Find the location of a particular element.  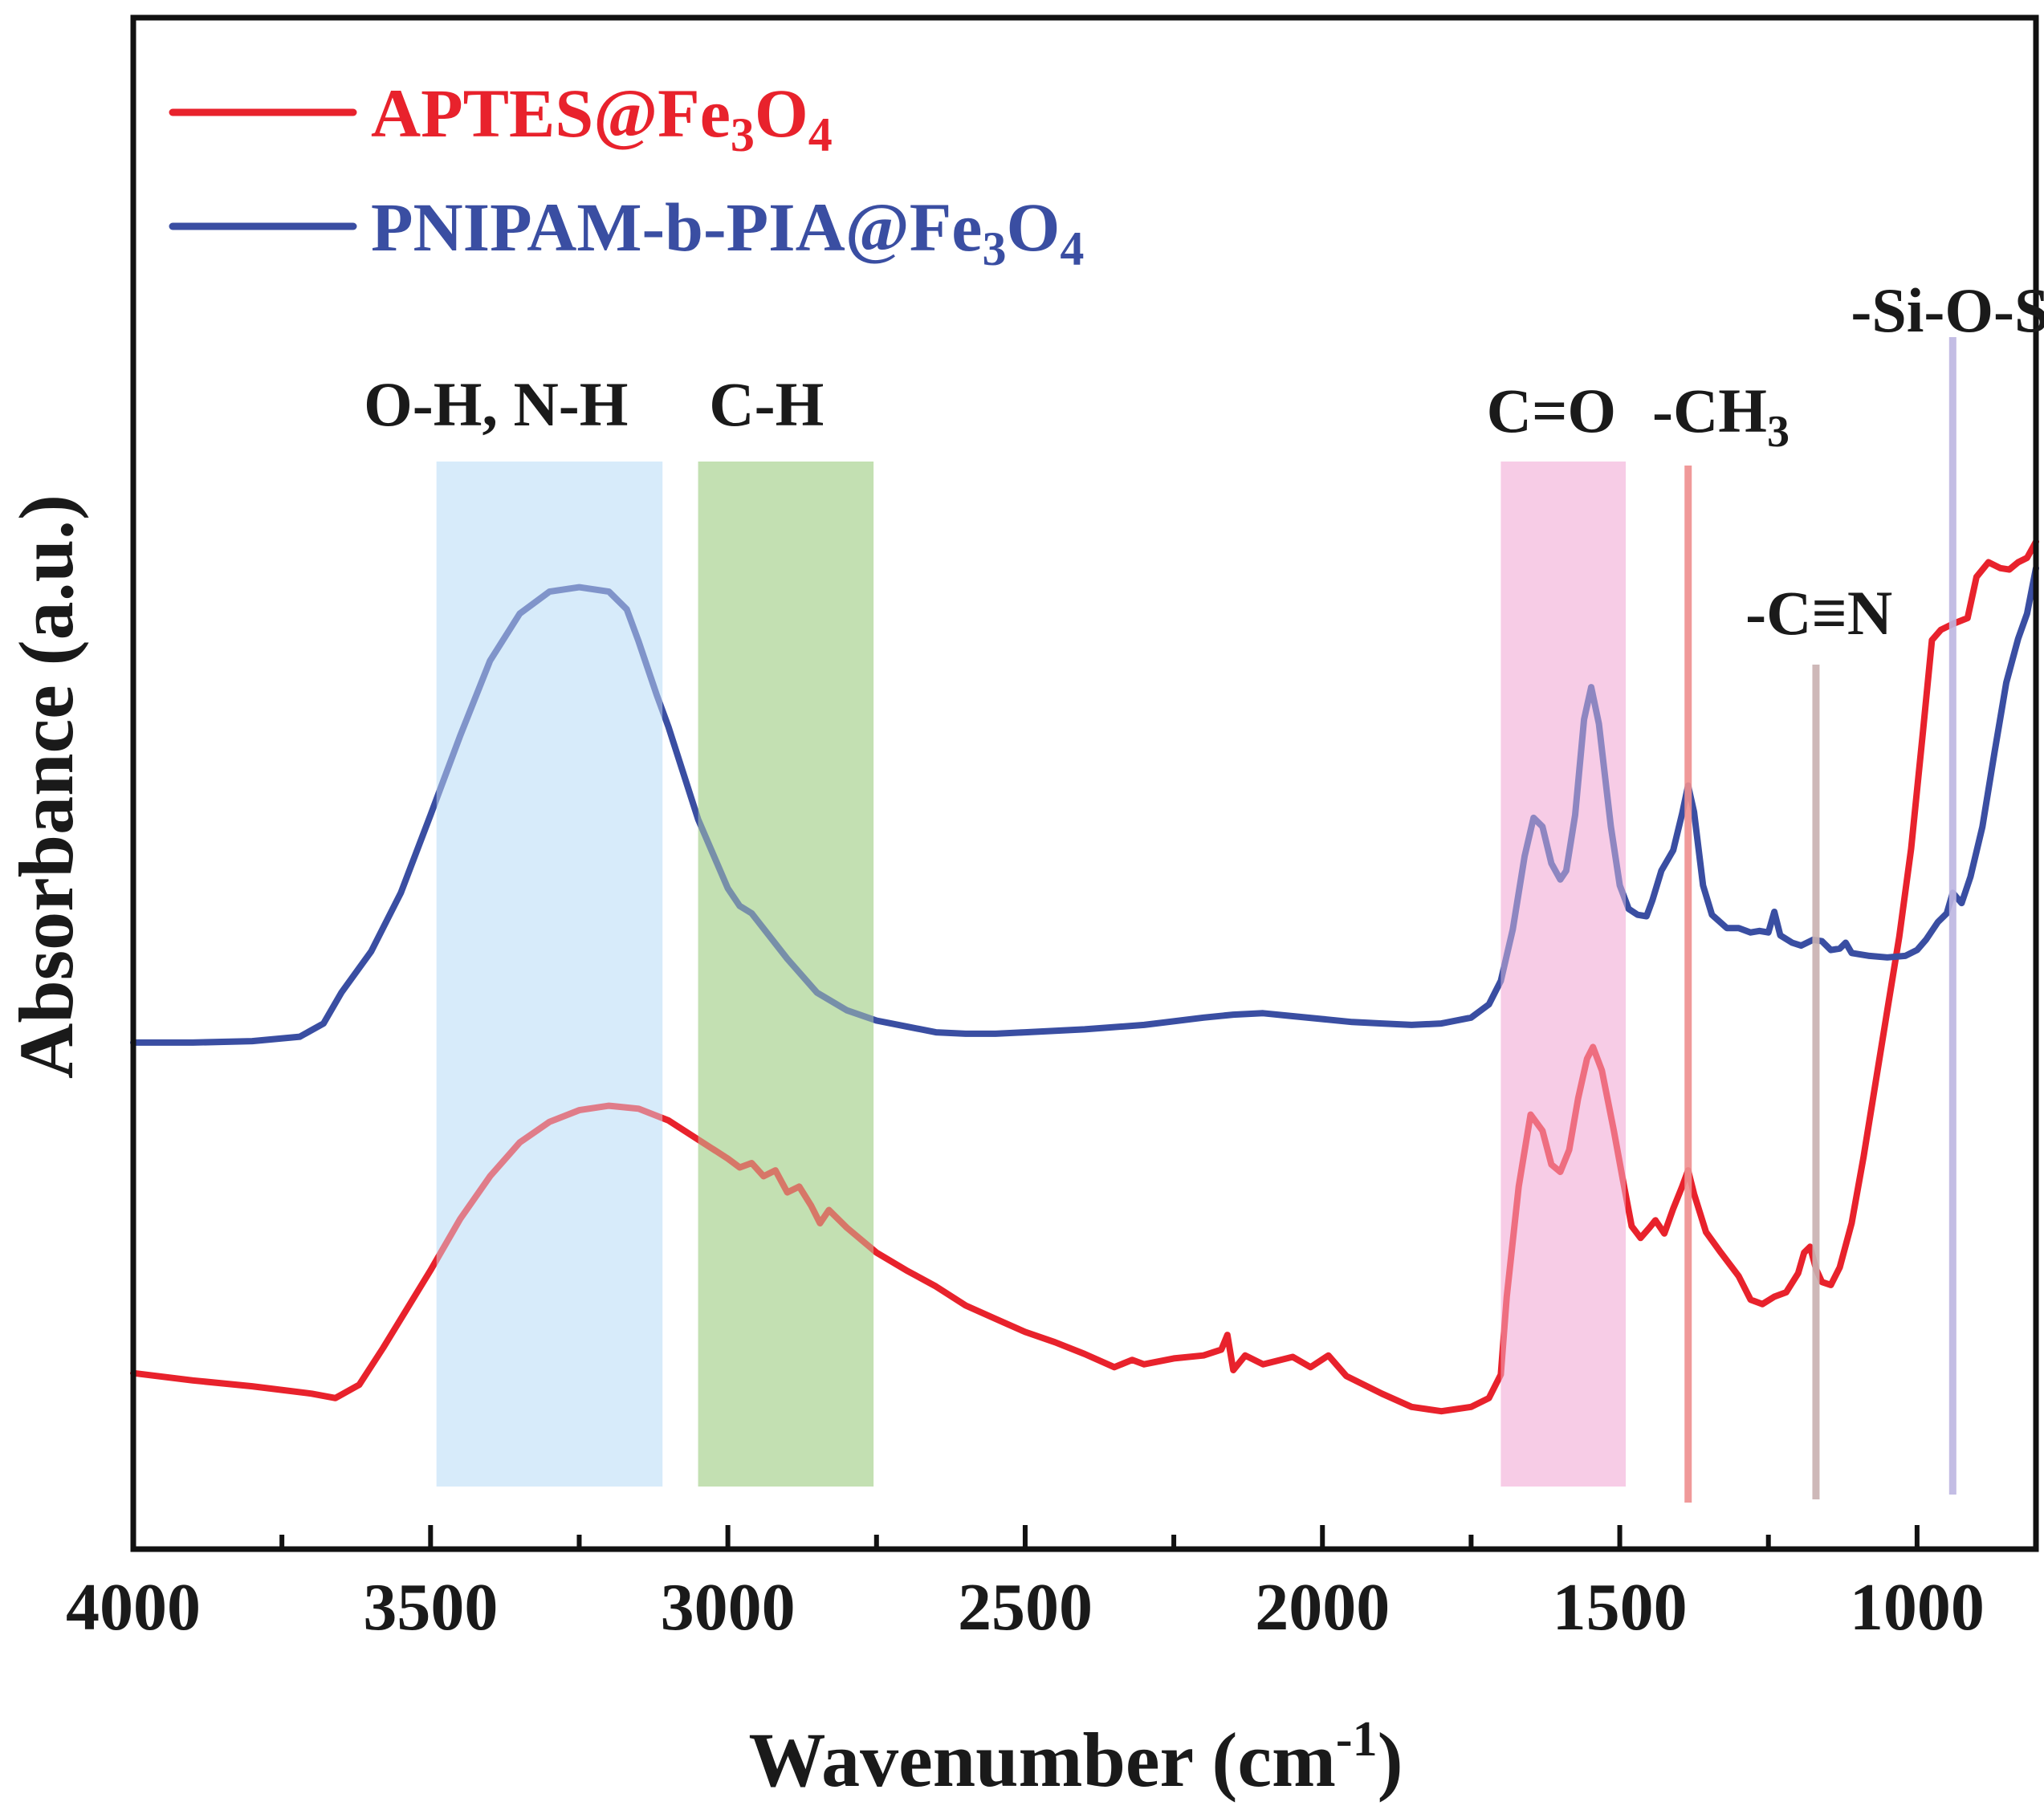

annotation-ch3: -CH3 is located at coordinates (1721, 416).